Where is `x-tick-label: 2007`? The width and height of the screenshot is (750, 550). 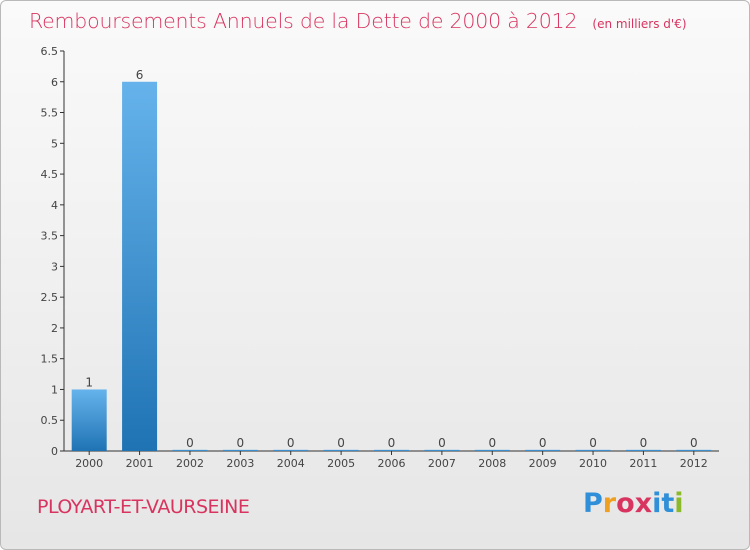
x-tick-label: 2007 is located at coordinates (442, 463).